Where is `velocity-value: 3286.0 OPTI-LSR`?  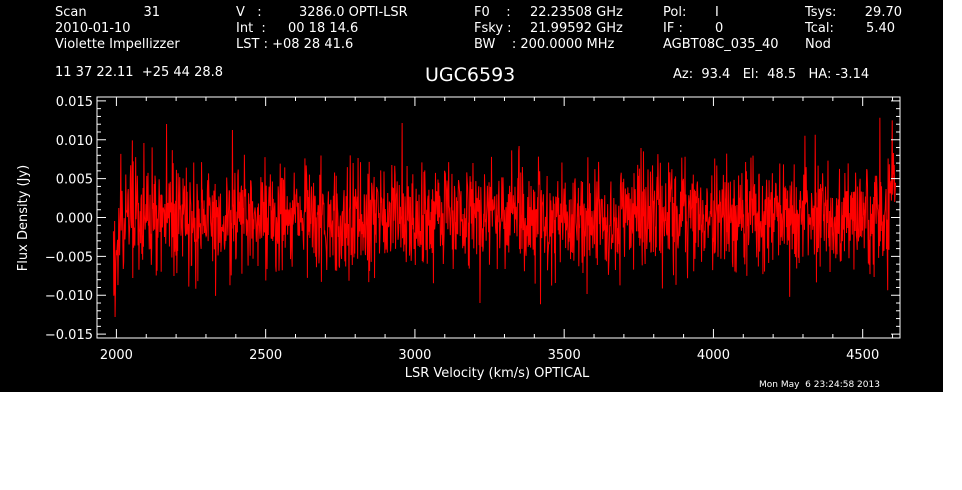 velocity-value: 3286.0 OPTI-LSR is located at coordinates (353, 12).